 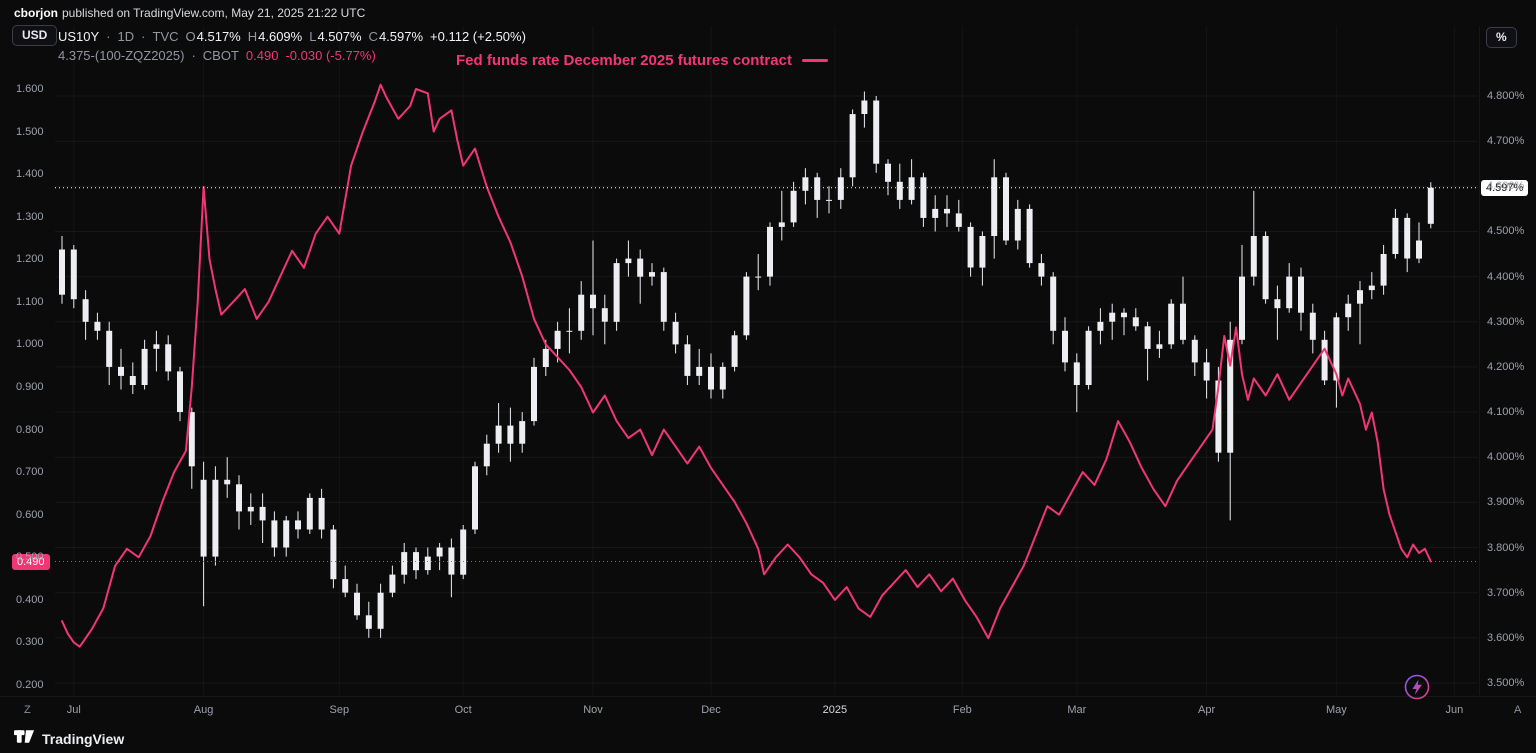 What do you see at coordinates (711, 710) in the screenshot?
I see `time-axis-tick: Dec` at bounding box center [711, 710].